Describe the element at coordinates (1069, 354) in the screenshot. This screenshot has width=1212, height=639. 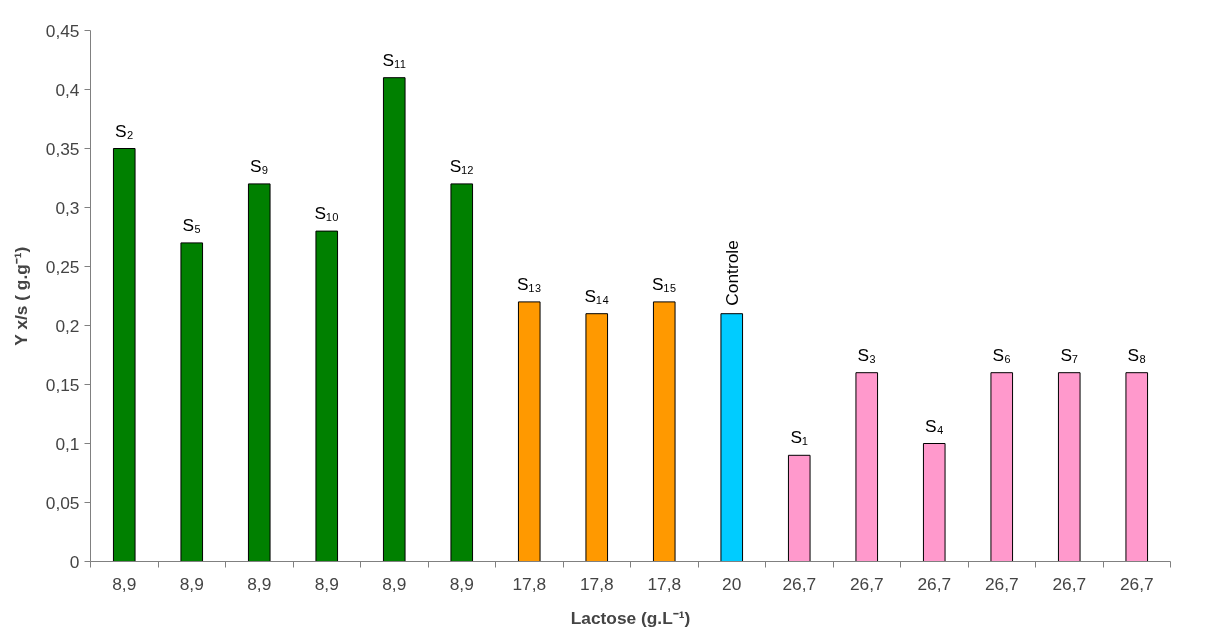
I see `data-label: S₇` at that location.